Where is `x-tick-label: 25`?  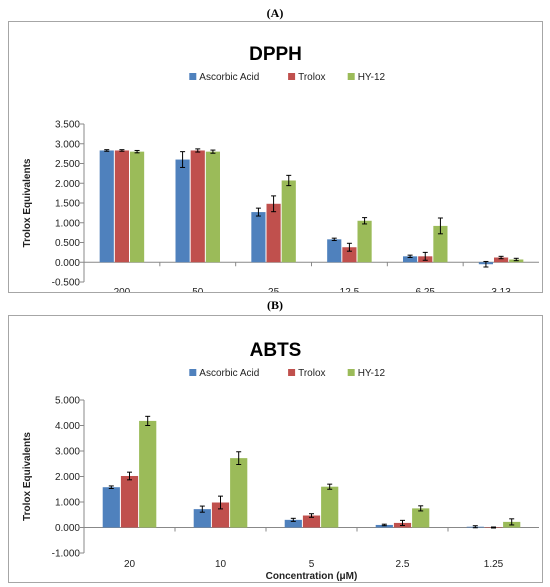
x-tick-label: 25 is located at coordinates (274, 289).